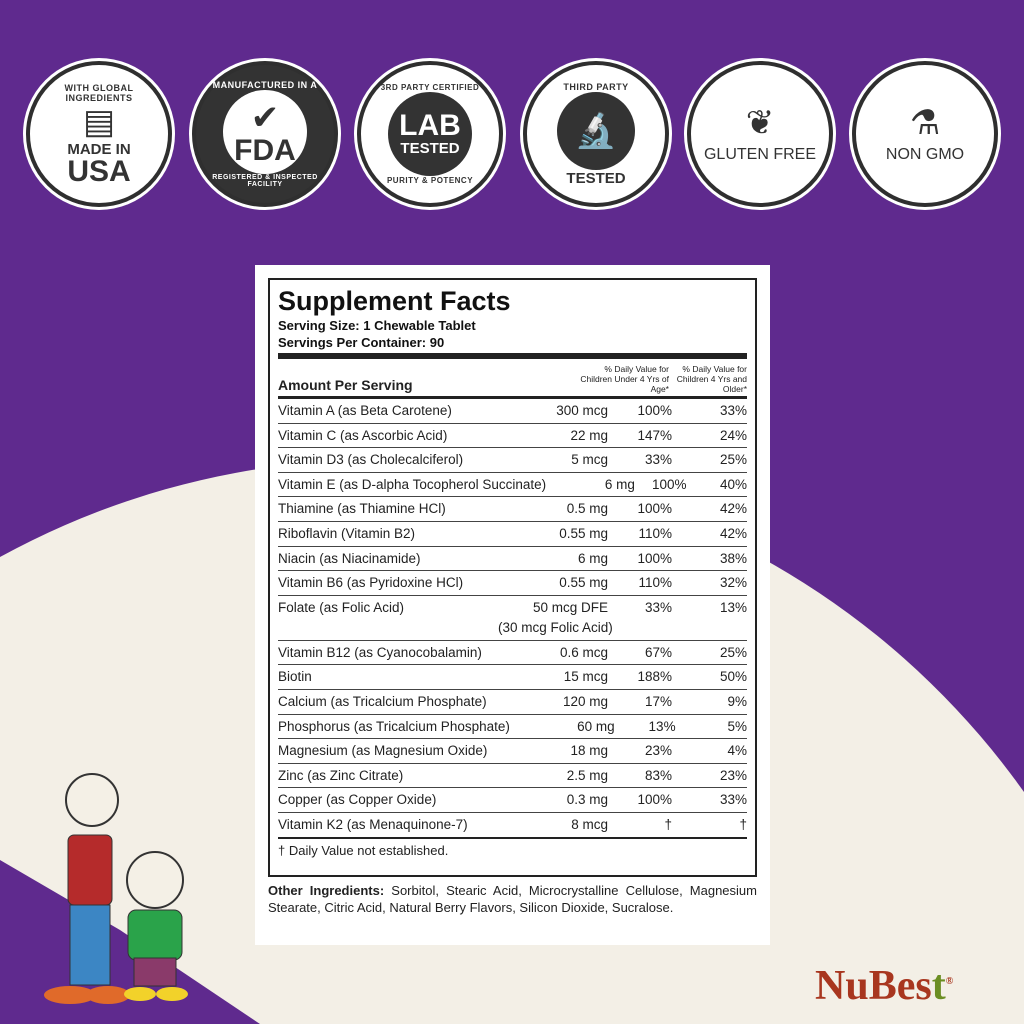 This screenshot has width=1024, height=1024. I want to click on badge-text: TESTED, so click(430, 148).